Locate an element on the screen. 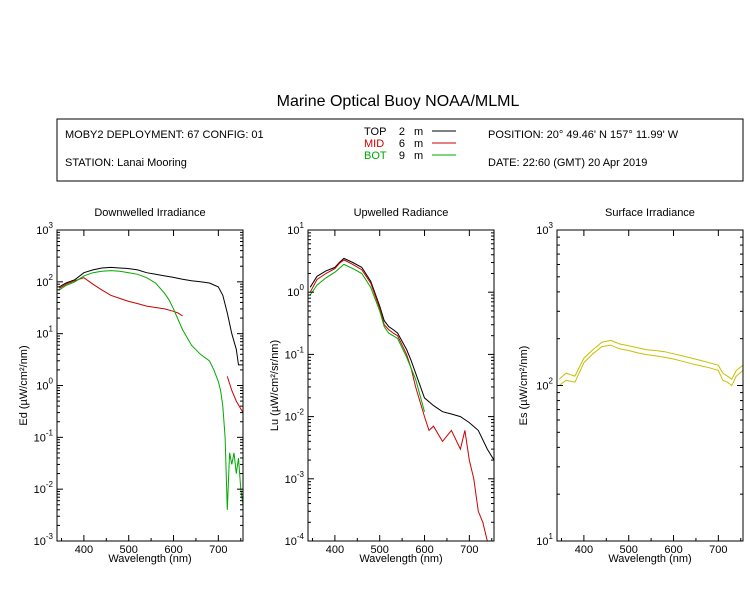 The image size is (750, 600). panel-title: Upwelled Radiance is located at coordinates (401, 213).